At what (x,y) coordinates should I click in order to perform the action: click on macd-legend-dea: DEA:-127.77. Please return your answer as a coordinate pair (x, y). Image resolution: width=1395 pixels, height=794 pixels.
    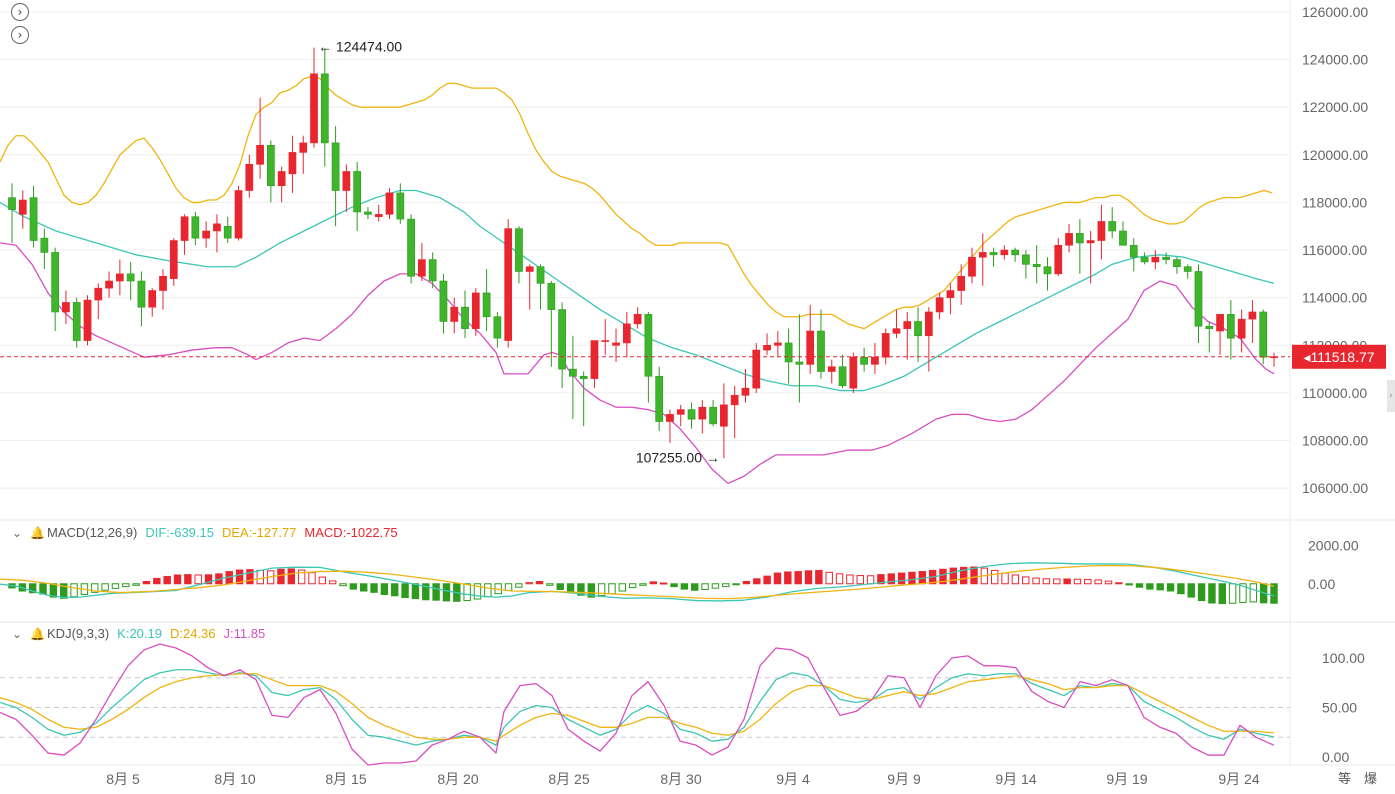
    Looking at the image, I should click on (259, 532).